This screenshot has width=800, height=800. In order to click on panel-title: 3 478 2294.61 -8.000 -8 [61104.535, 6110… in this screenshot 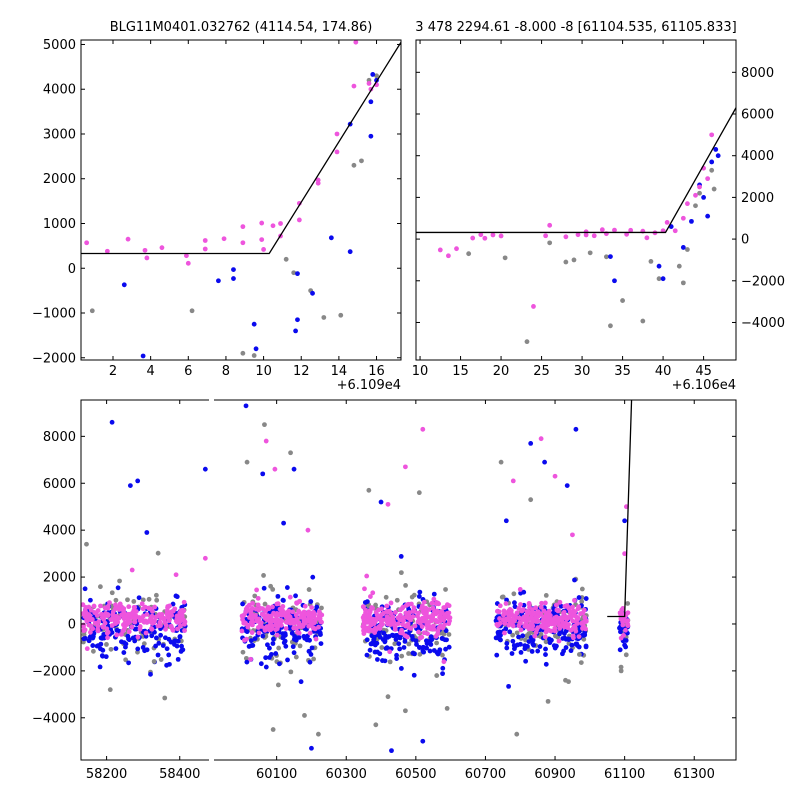, I will do `click(575, 27)`.